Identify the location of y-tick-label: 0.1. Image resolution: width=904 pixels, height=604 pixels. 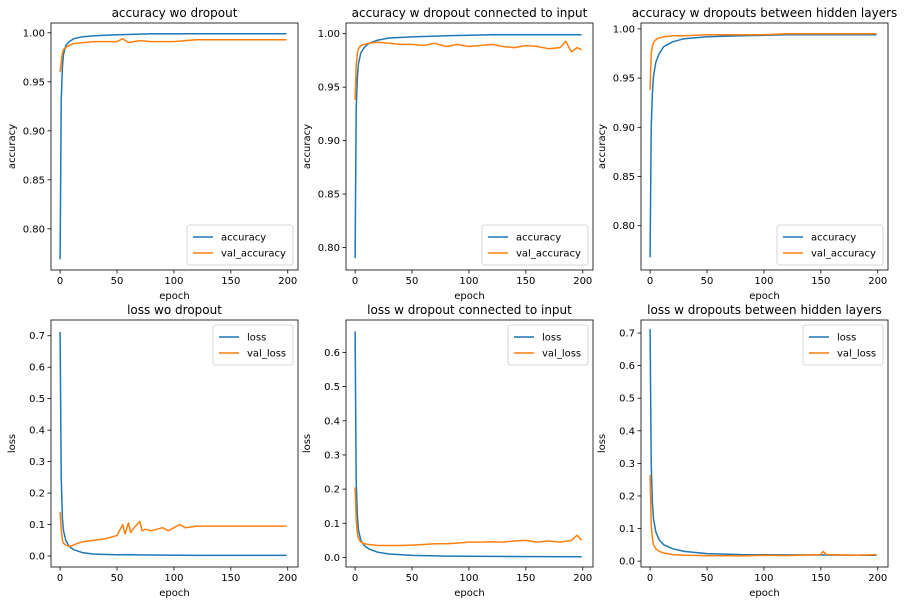
(332, 524).